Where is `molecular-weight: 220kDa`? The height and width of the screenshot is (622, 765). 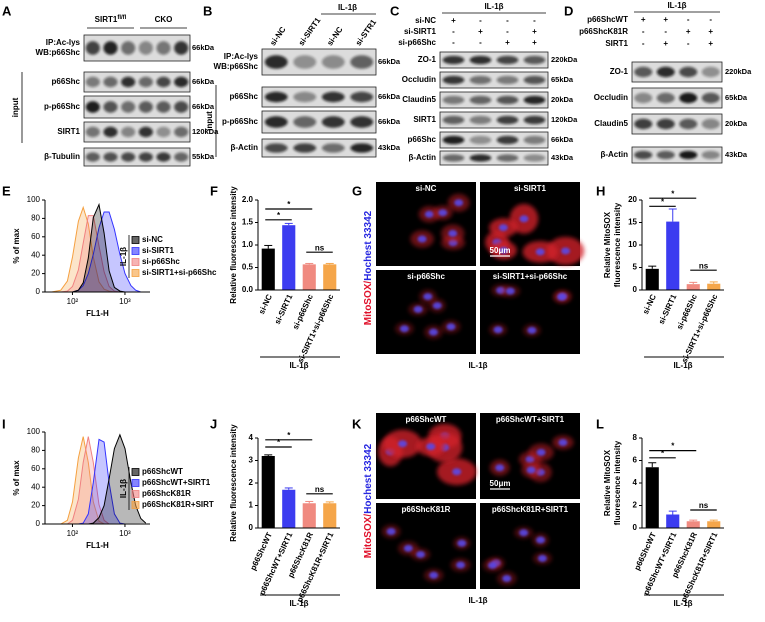
molecular-weight: 220kDa is located at coordinates (738, 71).